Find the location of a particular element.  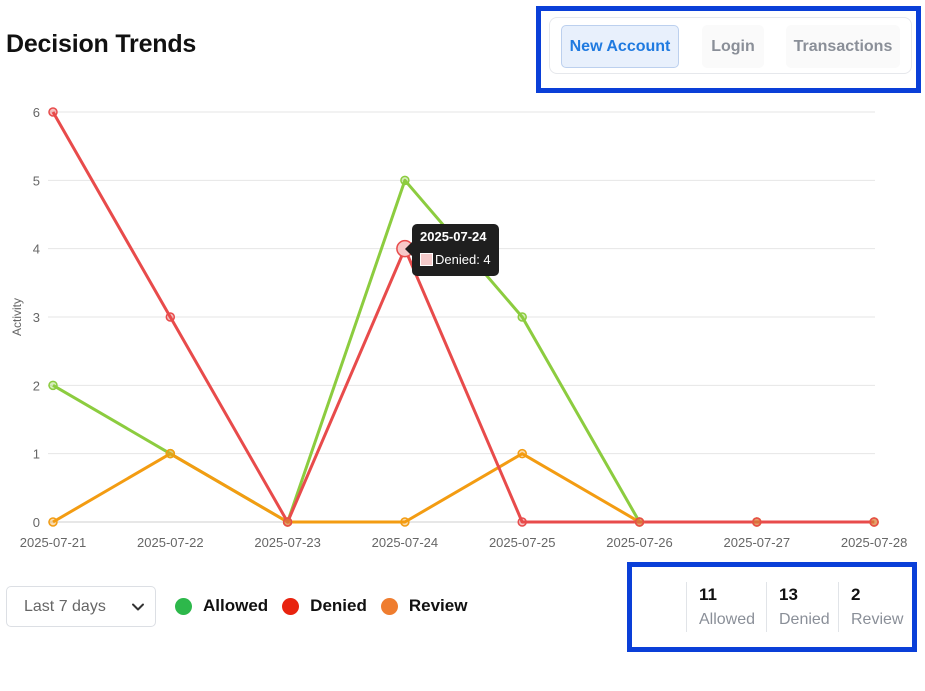

y-tick-label: 3 is located at coordinates (36, 317).